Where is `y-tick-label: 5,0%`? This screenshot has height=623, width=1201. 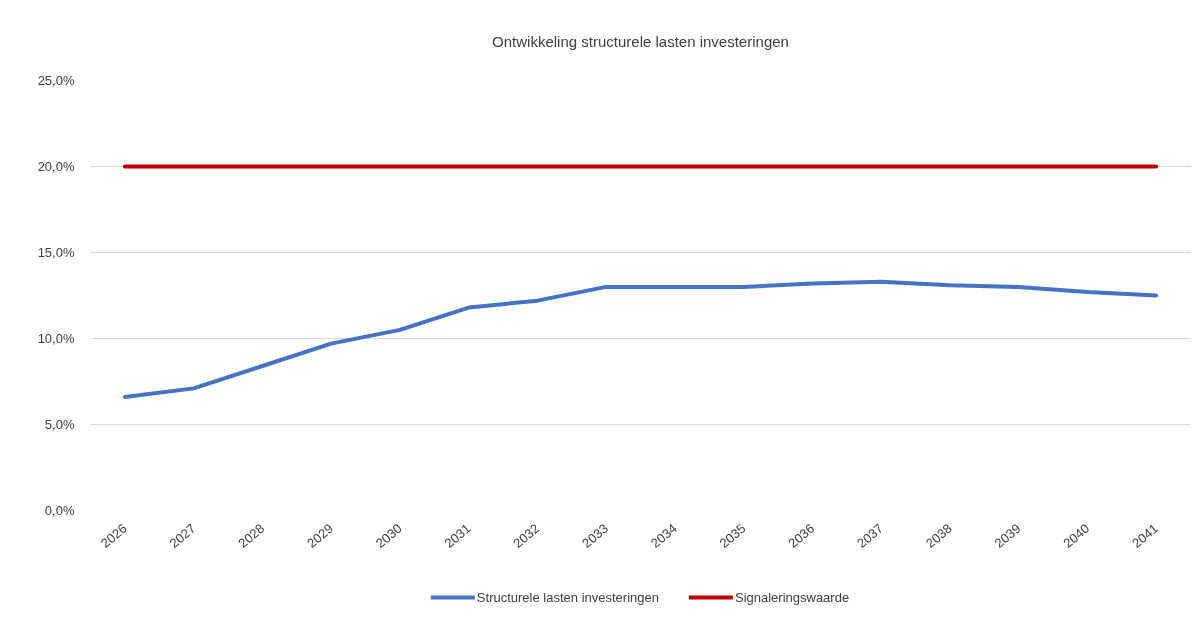 y-tick-label: 5,0% is located at coordinates (59, 424).